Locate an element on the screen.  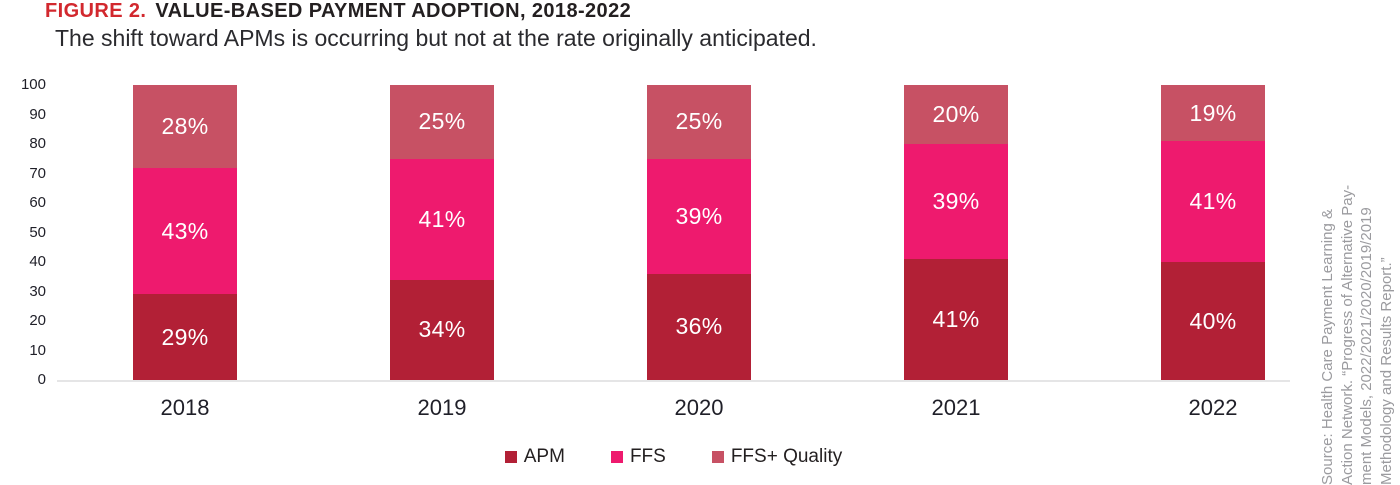
bar-column-2020: 36% 39% 25% is located at coordinates (699, 232).